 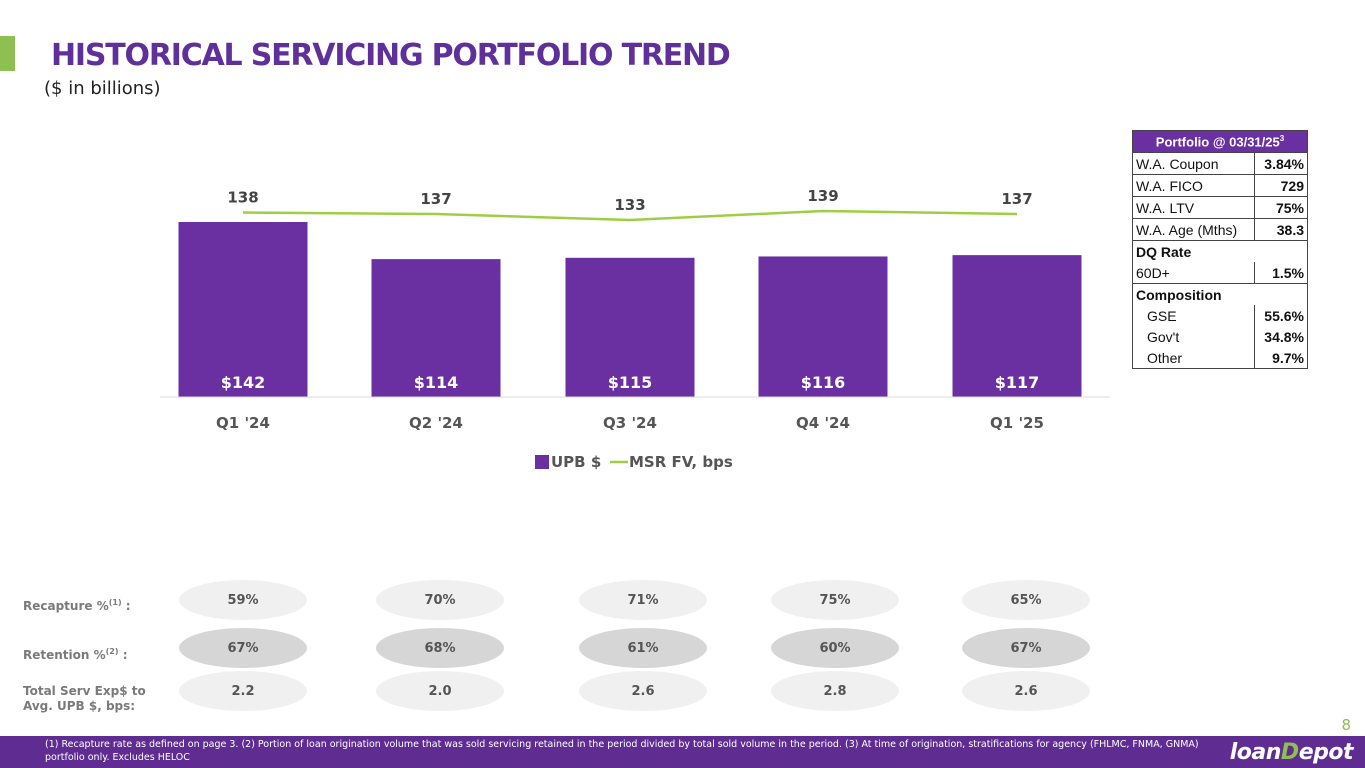 I want to click on msr-value-label: 133, so click(x=629, y=205).